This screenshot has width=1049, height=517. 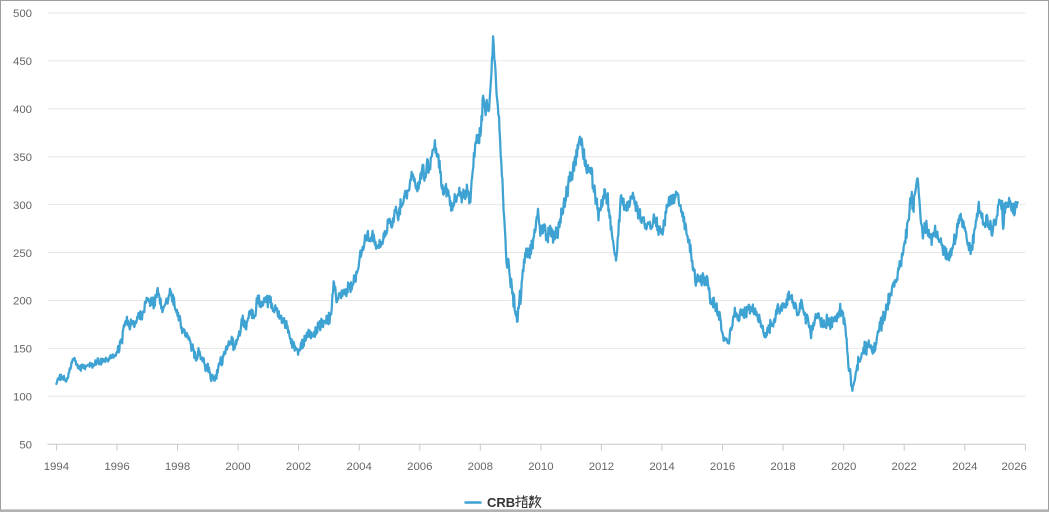 I want to click on svg-text: 1994, so click(x=56, y=467).